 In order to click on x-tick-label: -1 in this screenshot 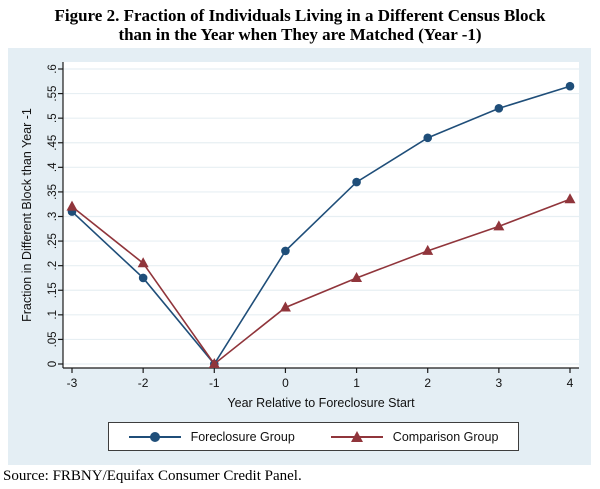, I will do `click(214, 383)`.